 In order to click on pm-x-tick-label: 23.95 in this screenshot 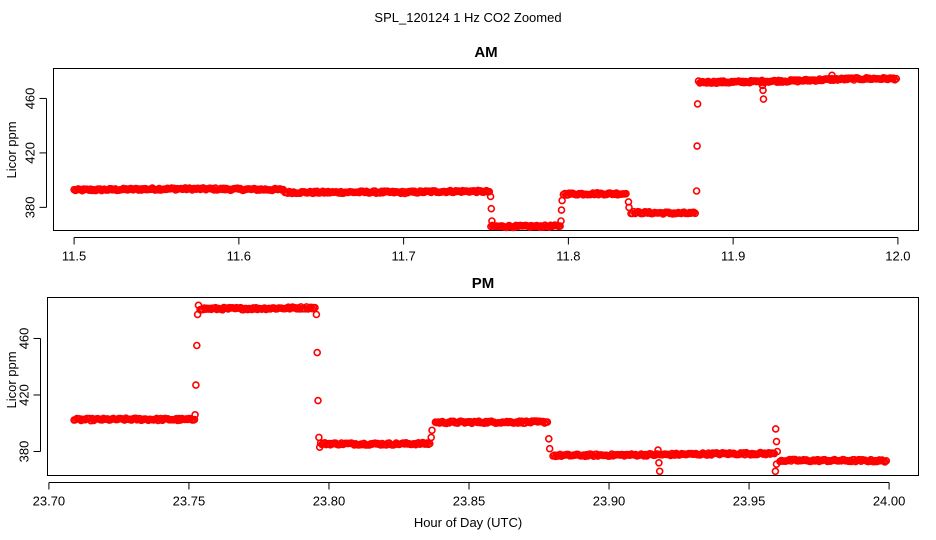, I will do `click(749, 501)`.